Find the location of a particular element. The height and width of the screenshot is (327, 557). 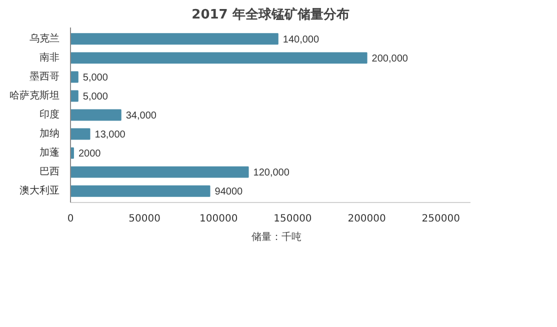

y-tick-label: 乌克兰 is located at coordinates (45, 38).